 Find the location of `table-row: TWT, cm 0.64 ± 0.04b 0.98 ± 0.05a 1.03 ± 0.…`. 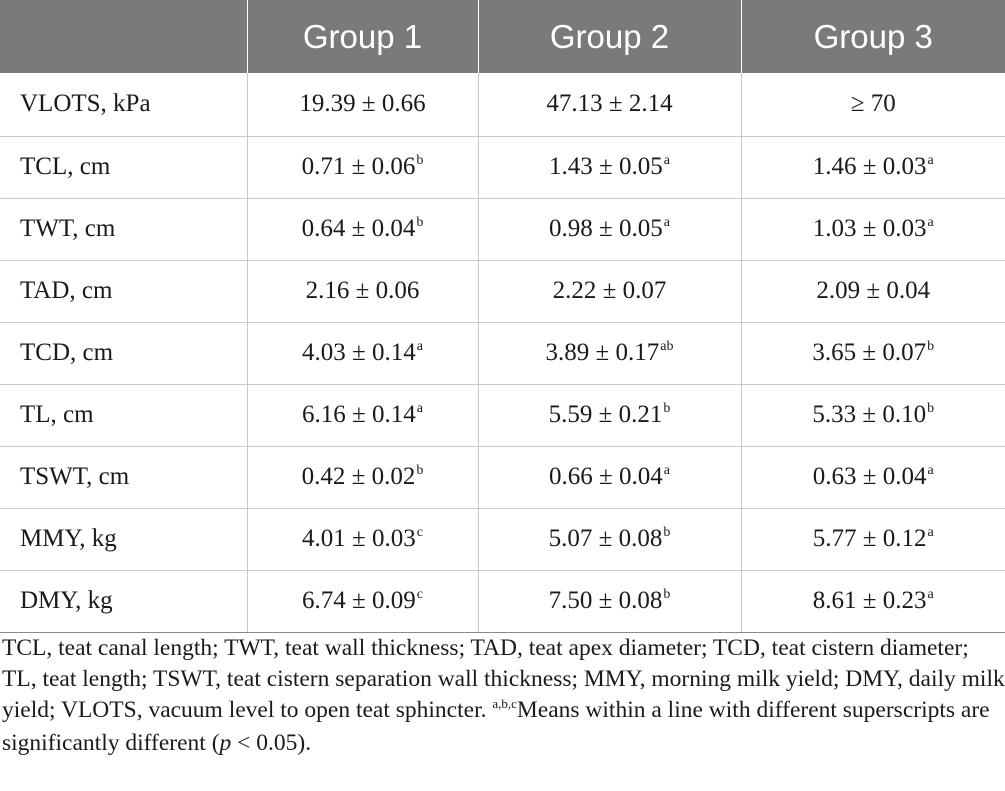

table-row: TWT, cm 0.64 ± 0.04b 0.98 ± 0.05a 1.03 ± 0.… is located at coordinates (502, 229).